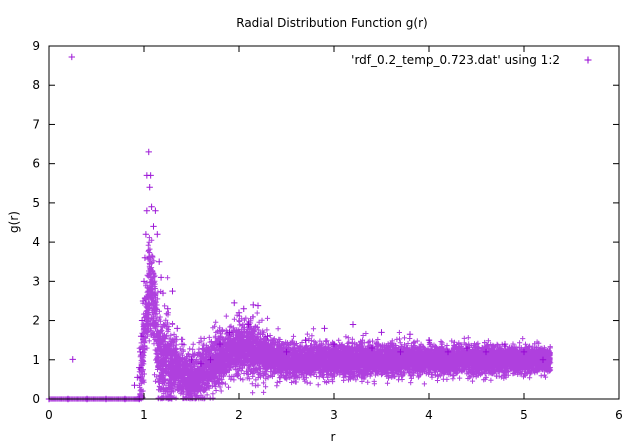 The height and width of the screenshot is (447, 640). I want to click on y-tick-label: 1, so click(36, 360).